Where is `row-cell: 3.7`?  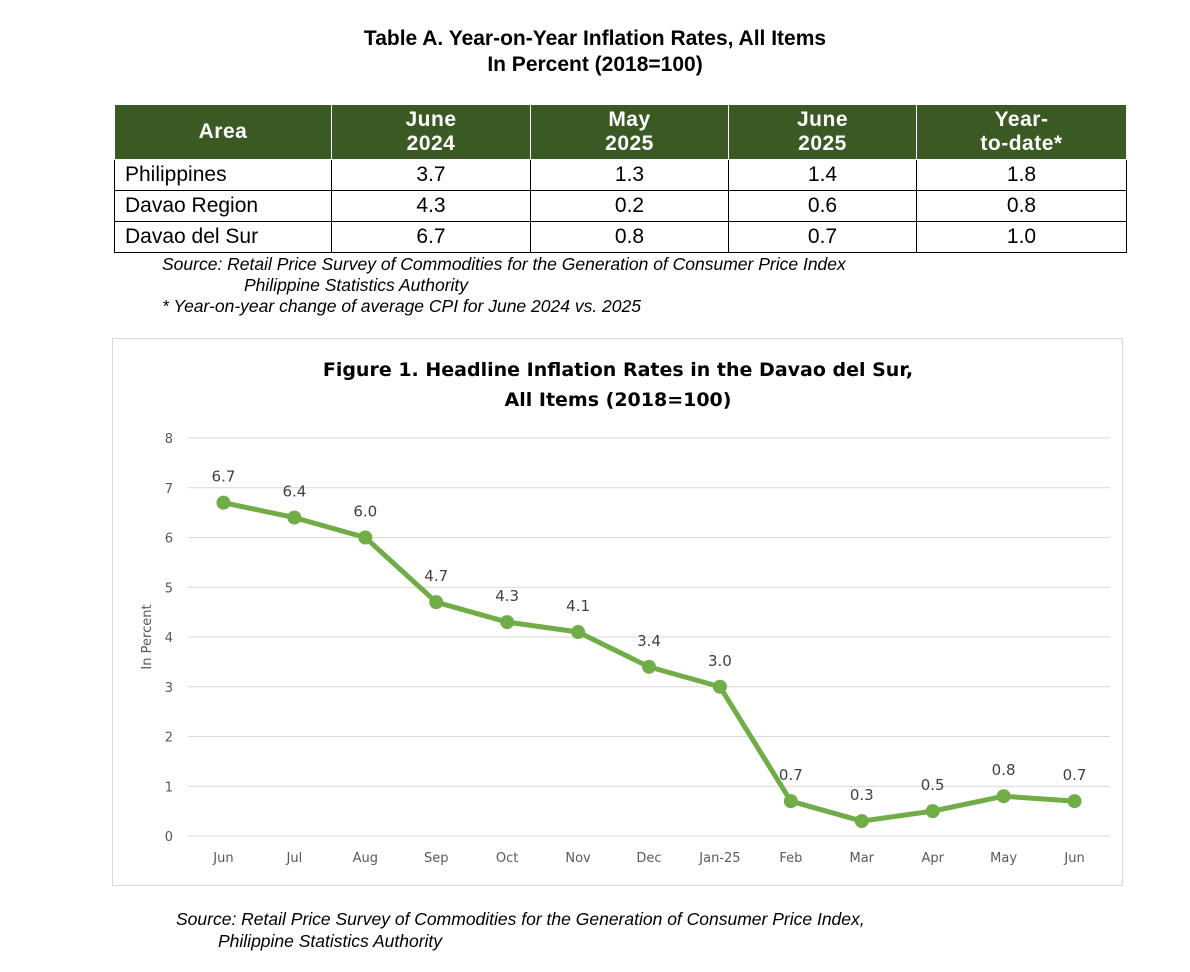
row-cell: 3.7 is located at coordinates (431, 175).